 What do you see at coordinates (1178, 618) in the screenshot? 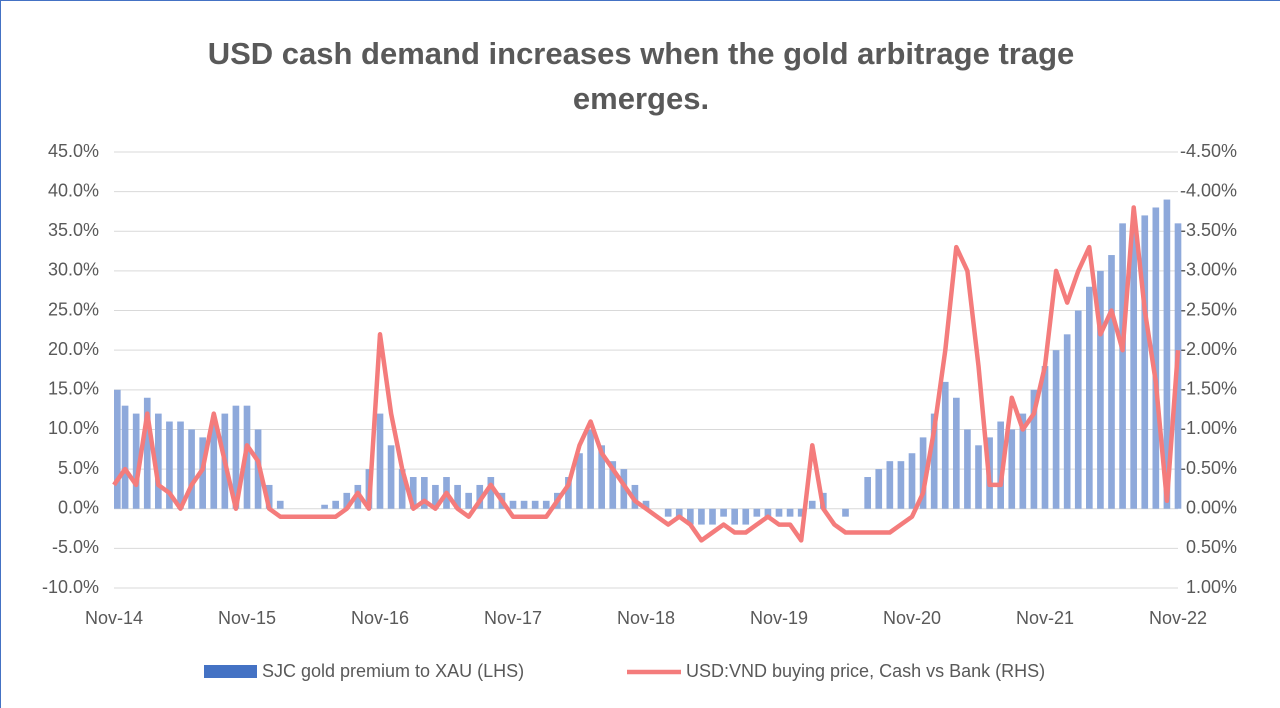
I see `x-tick-label: Nov-22` at bounding box center [1178, 618].